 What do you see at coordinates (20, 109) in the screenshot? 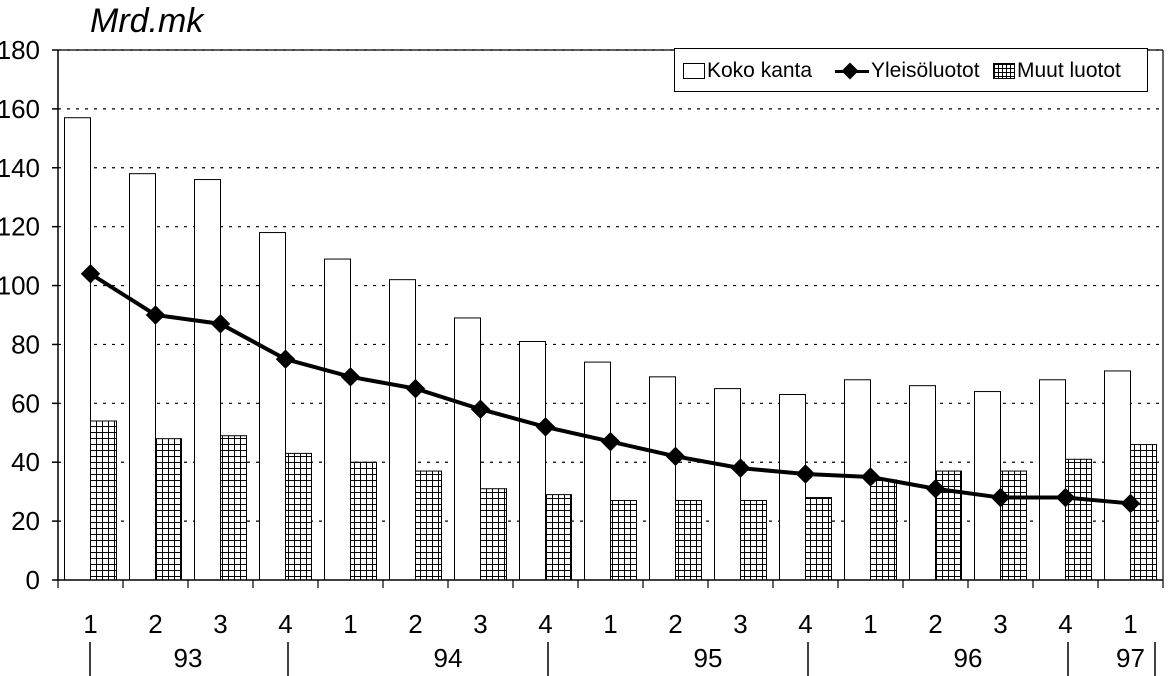
I see `y-tick-label: 160` at bounding box center [20, 109].